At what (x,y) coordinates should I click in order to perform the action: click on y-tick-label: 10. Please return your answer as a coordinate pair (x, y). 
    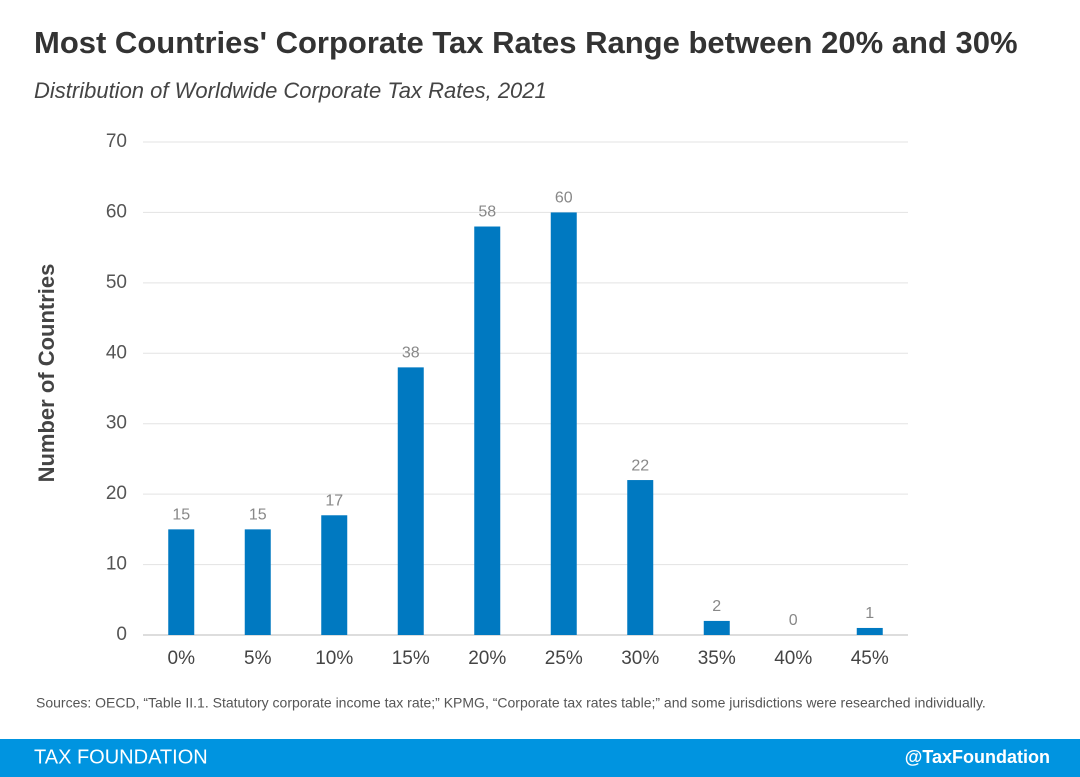
    Looking at the image, I should click on (116, 564).